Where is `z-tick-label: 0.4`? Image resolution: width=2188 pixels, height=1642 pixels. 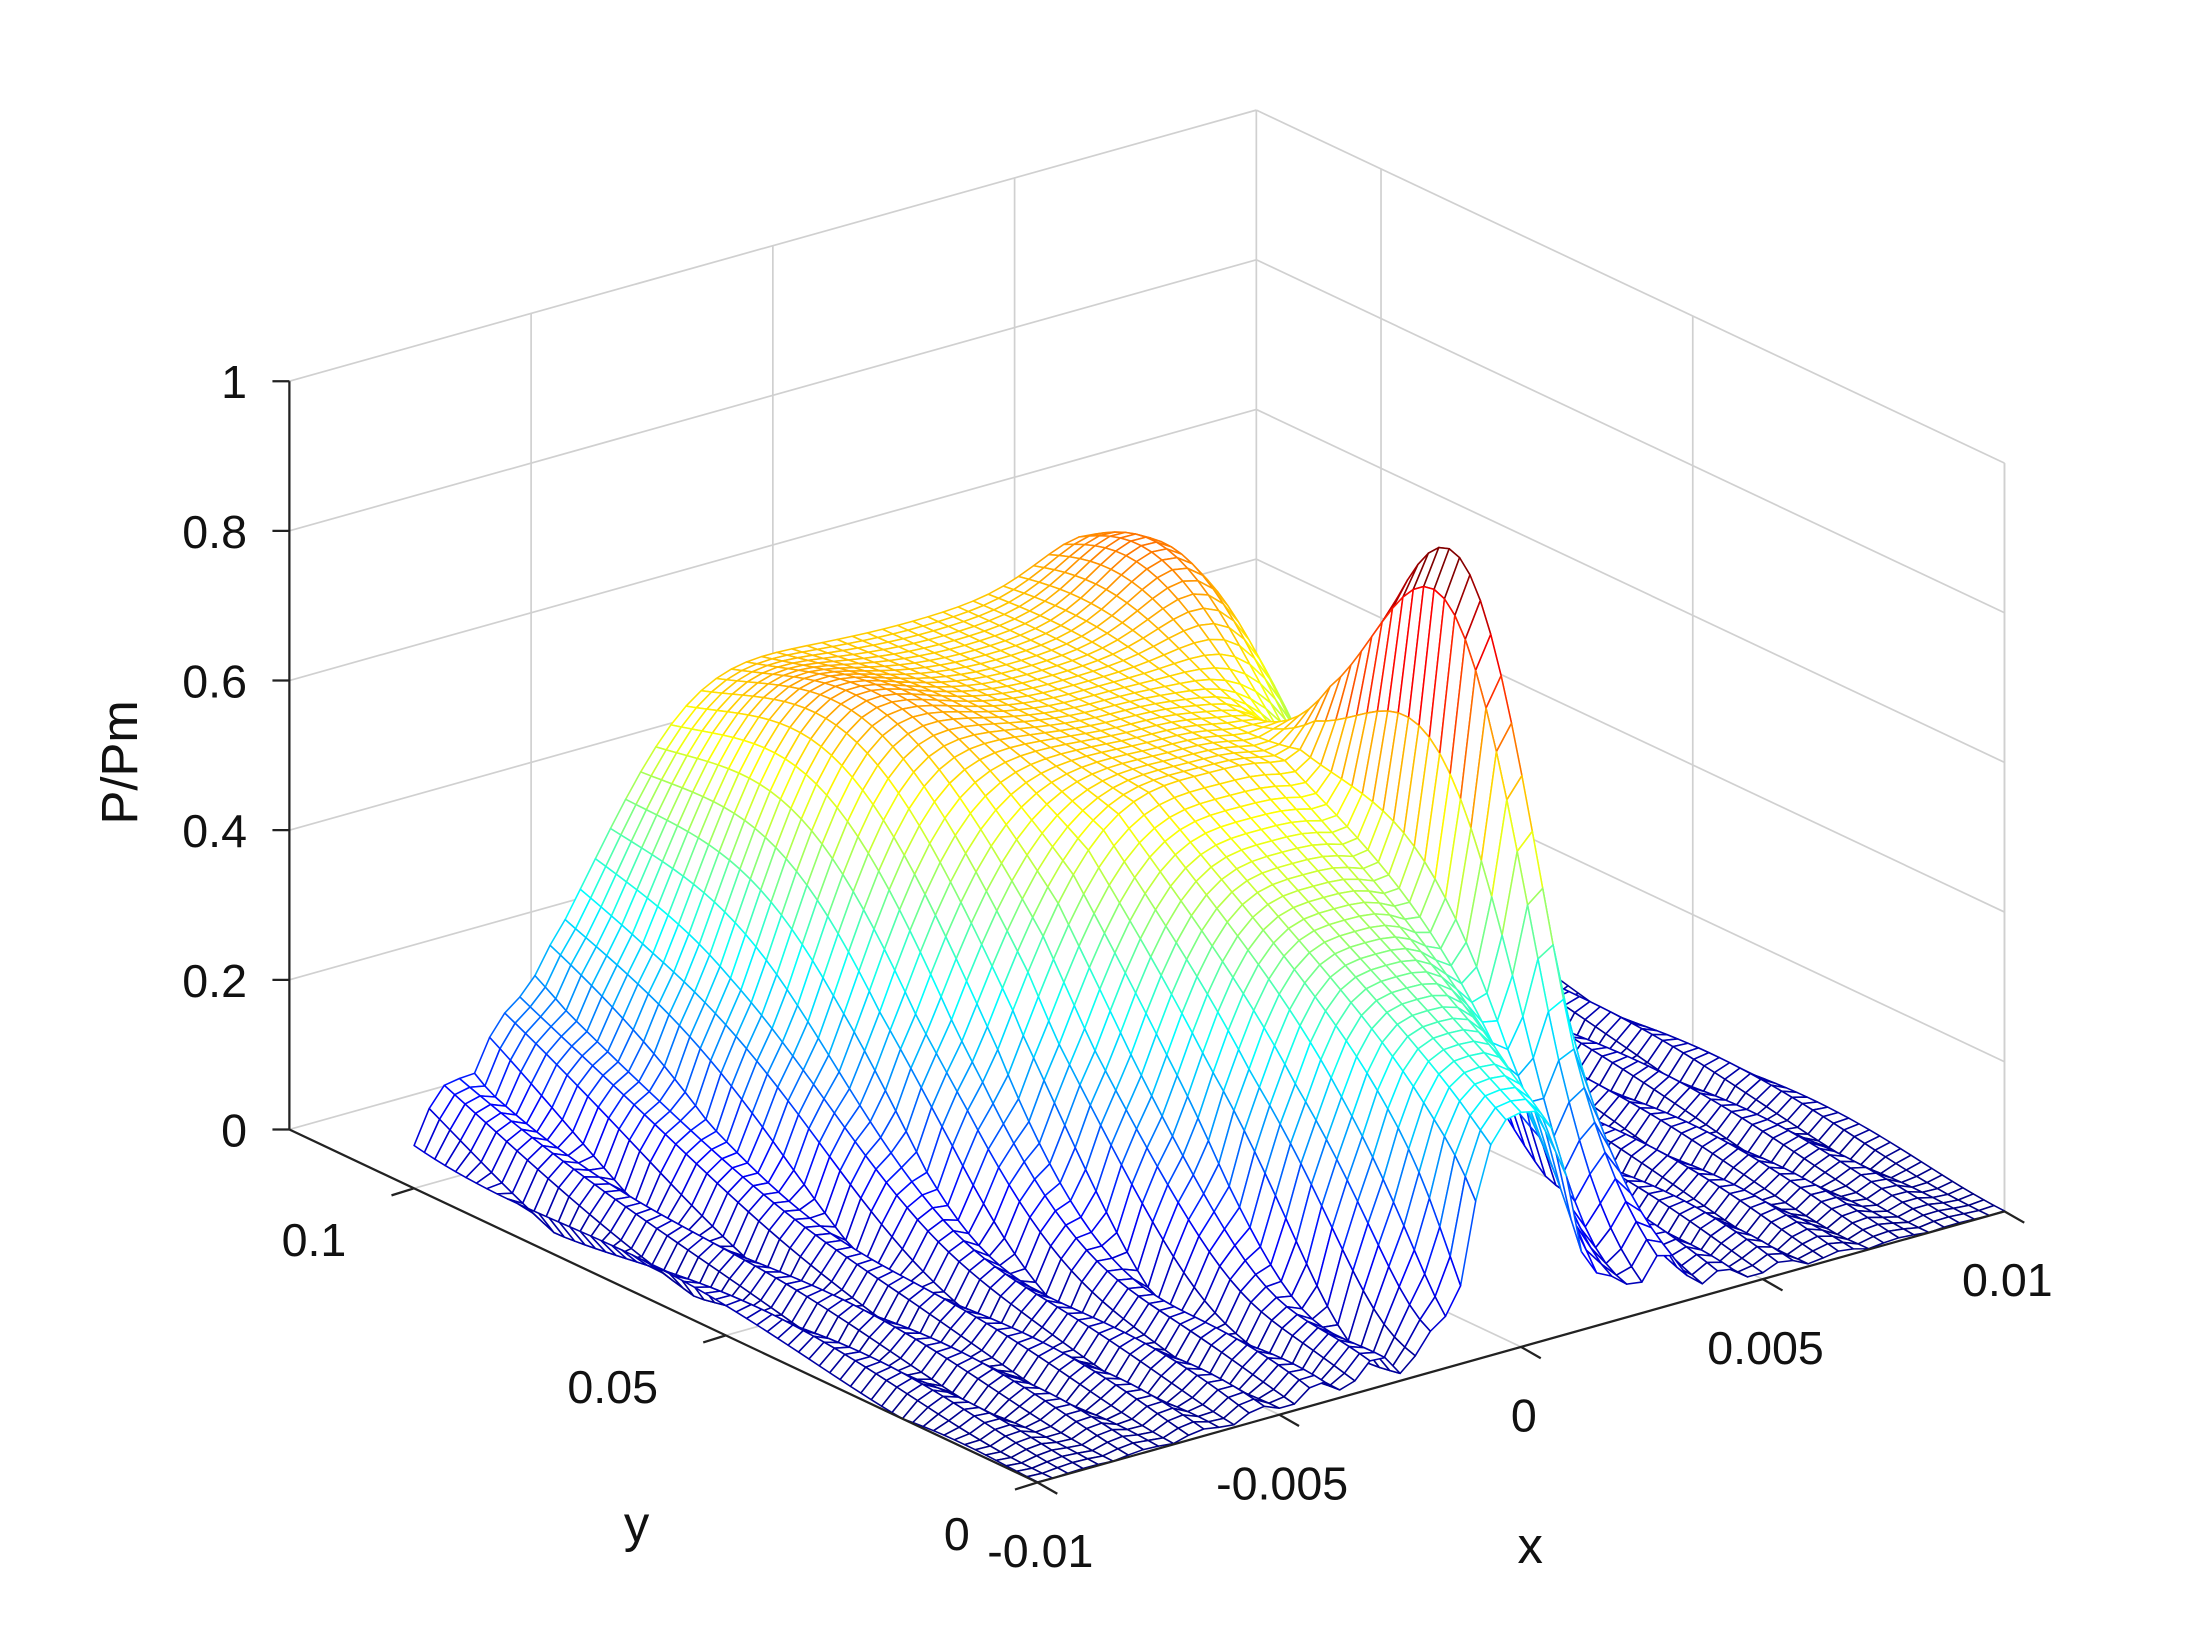
z-tick-label: 0.4 is located at coordinates (214, 831).